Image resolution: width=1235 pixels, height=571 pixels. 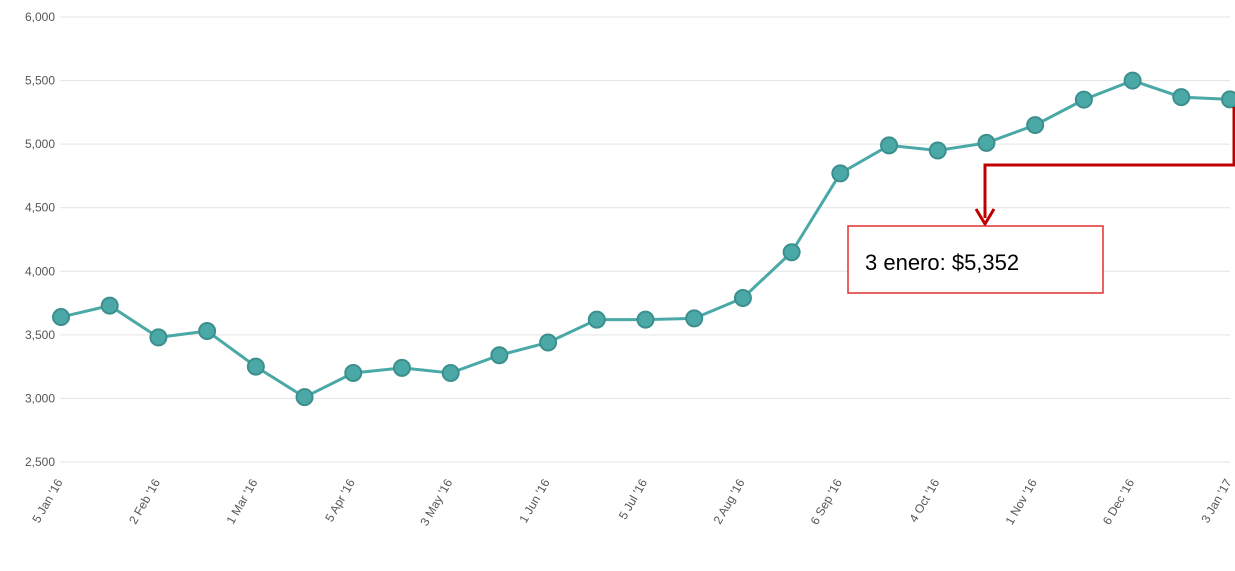 I want to click on y-tick-label: 5,500, so click(x=40, y=81).